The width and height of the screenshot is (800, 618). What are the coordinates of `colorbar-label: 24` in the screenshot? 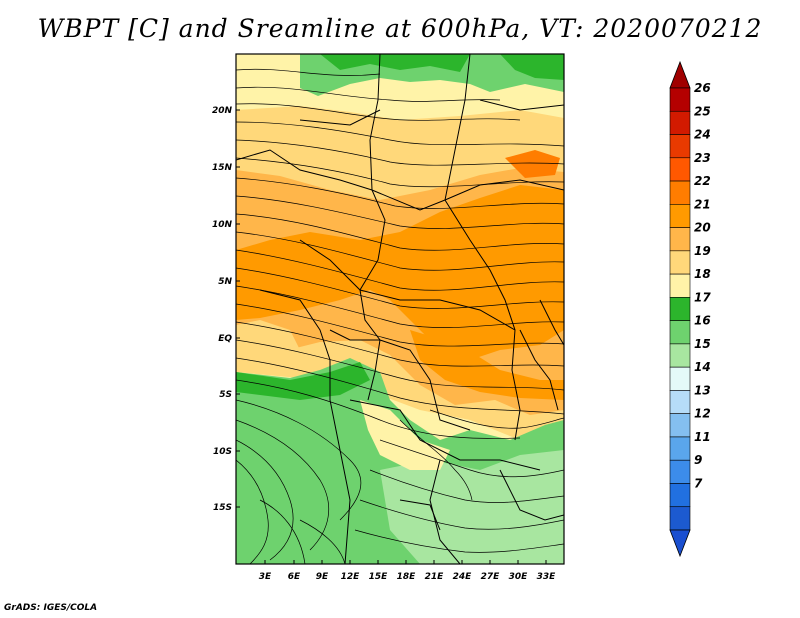 It's located at (702, 135).